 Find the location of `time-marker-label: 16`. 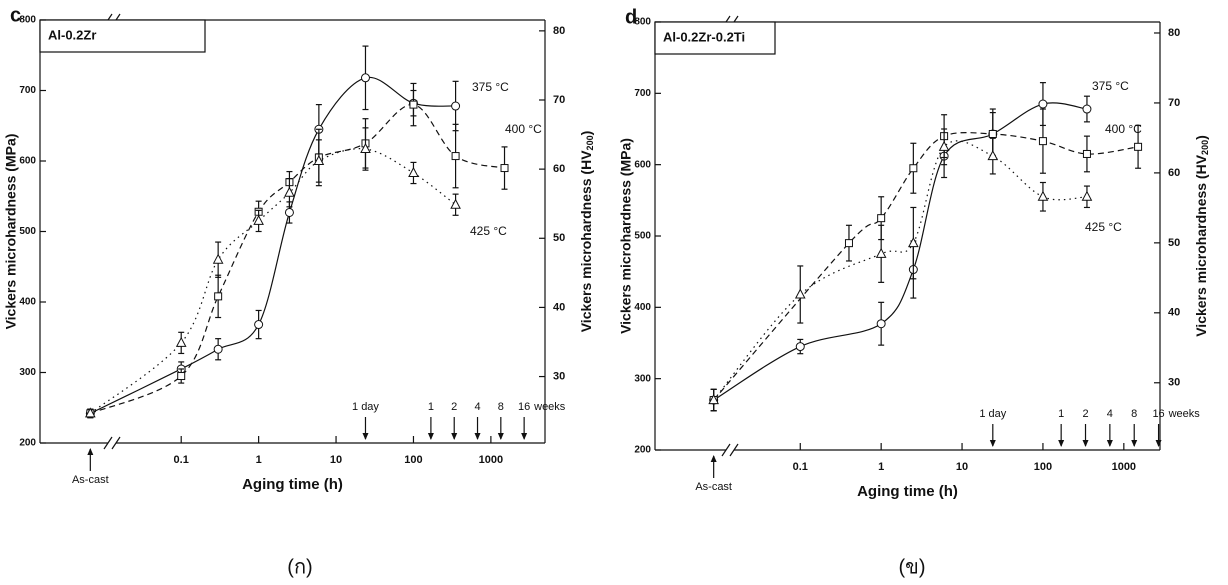

time-marker-label: 16 is located at coordinates (524, 407).